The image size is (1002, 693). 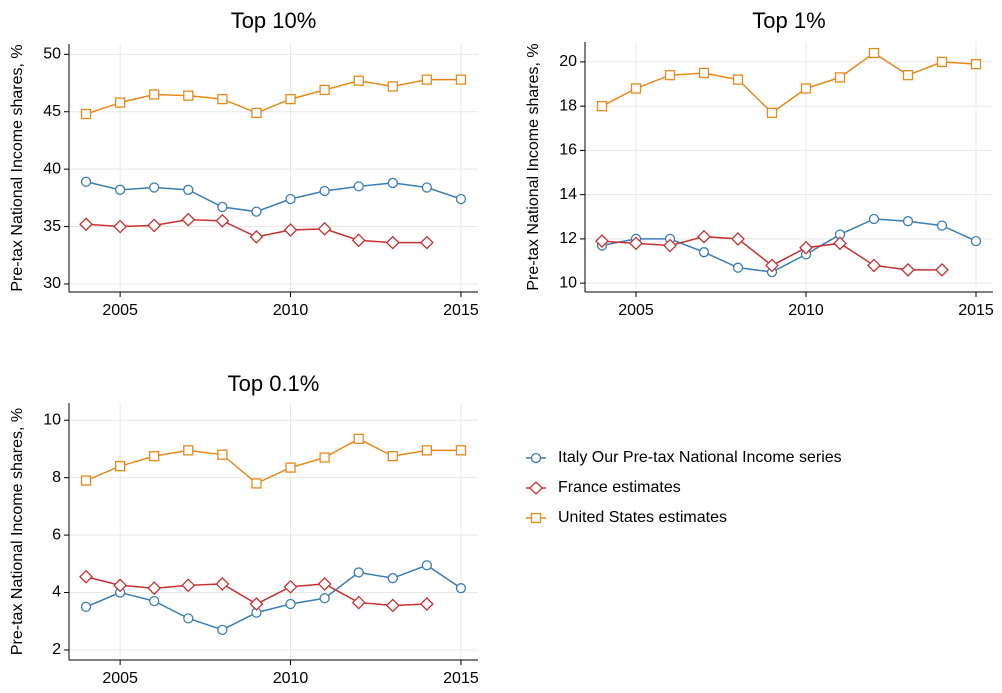 I want to click on legend-label: Italy Our Pre-tax National Income series, so click(x=700, y=457).